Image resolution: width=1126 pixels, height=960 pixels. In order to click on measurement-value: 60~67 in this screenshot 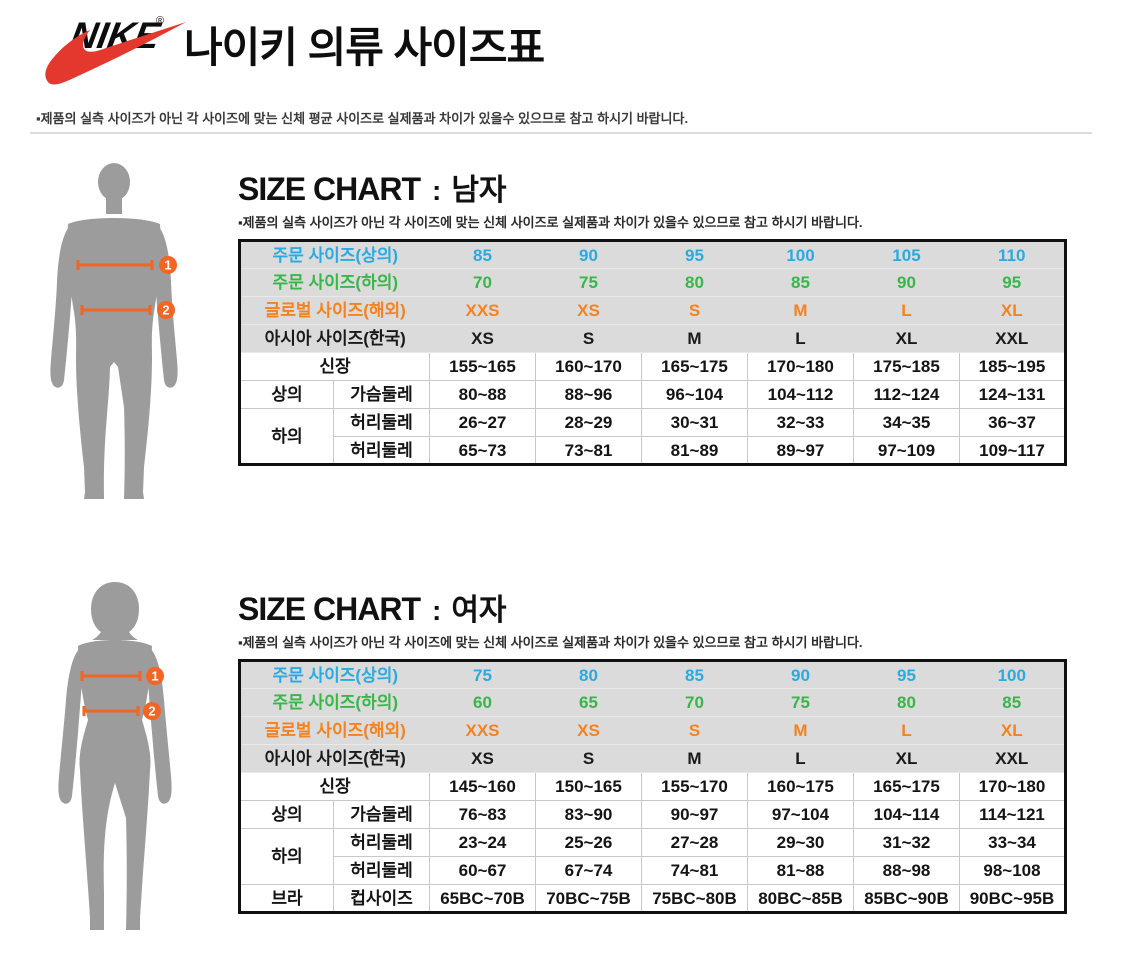, I will do `click(482, 870)`.